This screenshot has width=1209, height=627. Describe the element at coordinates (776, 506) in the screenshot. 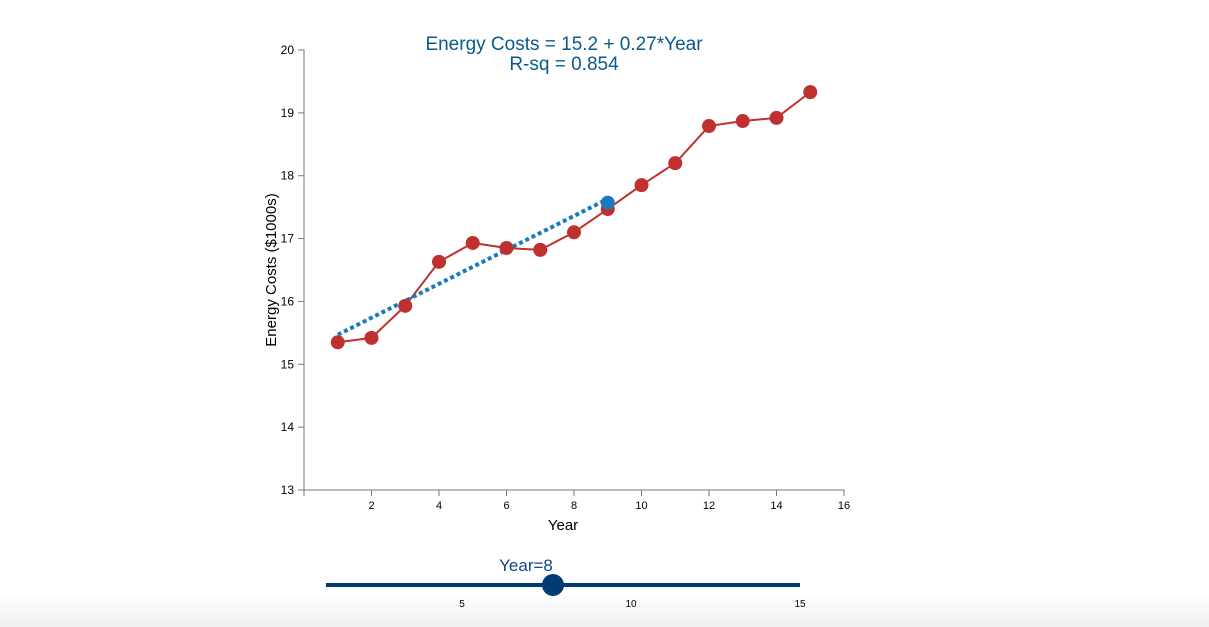

I see `x-tick-label: 14` at that location.